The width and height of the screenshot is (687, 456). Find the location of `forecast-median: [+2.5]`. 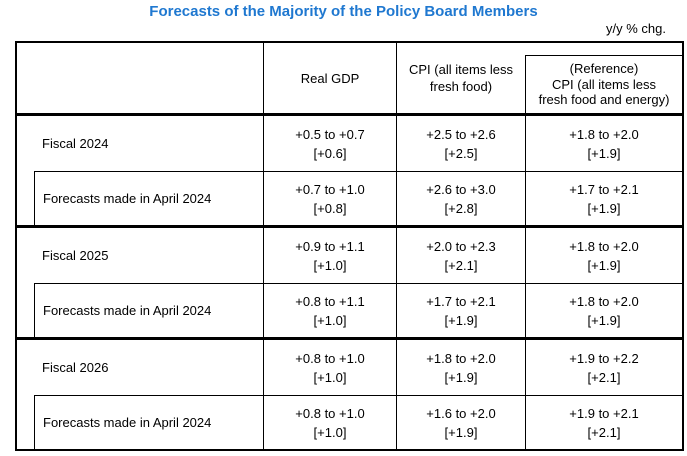

forecast-median: [+2.5] is located at coordinates (461, 153).